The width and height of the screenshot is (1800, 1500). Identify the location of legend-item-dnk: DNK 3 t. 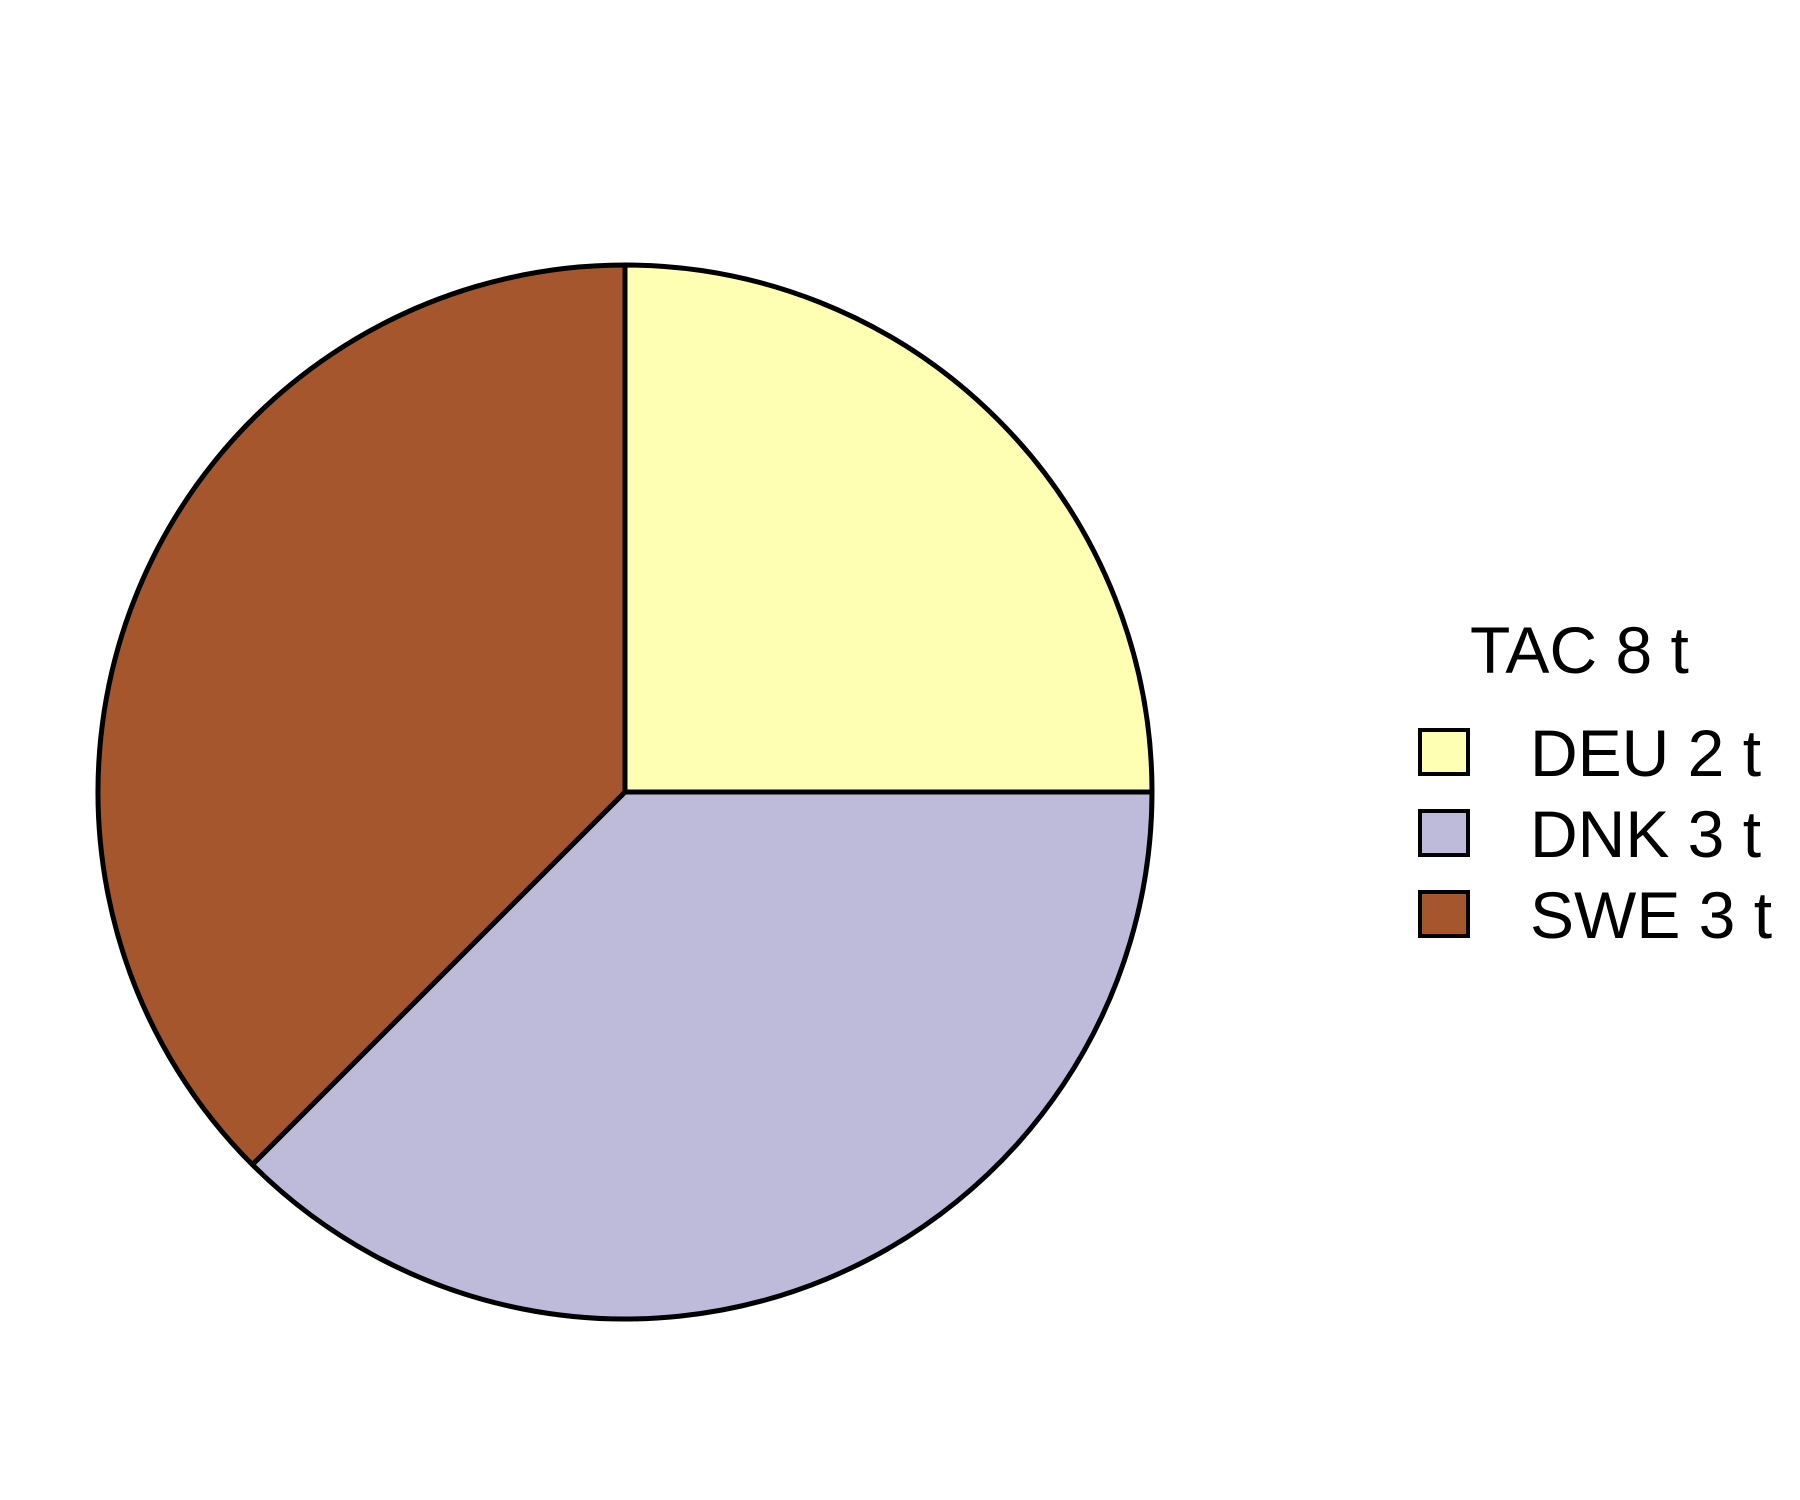
(1589, 834).